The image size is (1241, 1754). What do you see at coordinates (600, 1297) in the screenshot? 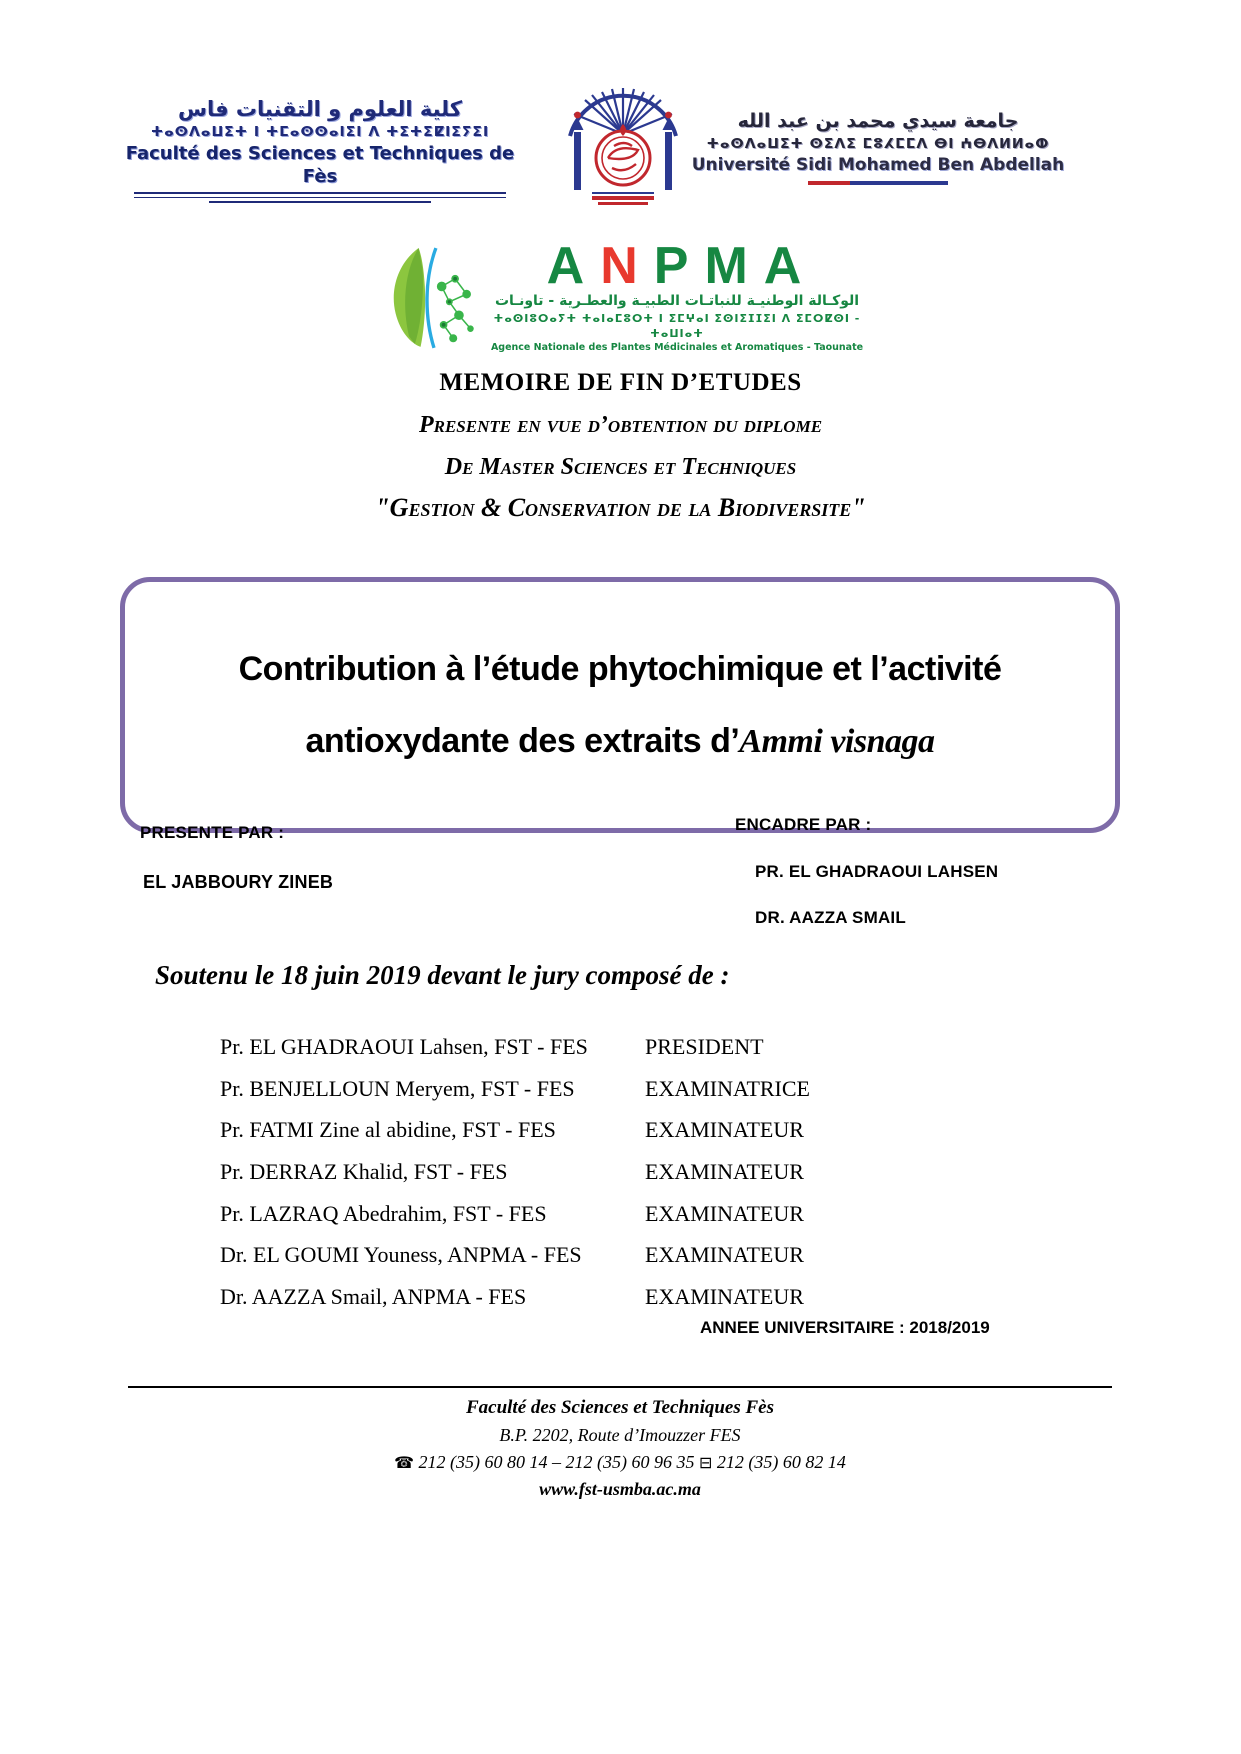
I see `jury-row: Dr. AAZZA Smail, ANPMA - FES EXAMINATEUR` at bounding box center [600, 1297].